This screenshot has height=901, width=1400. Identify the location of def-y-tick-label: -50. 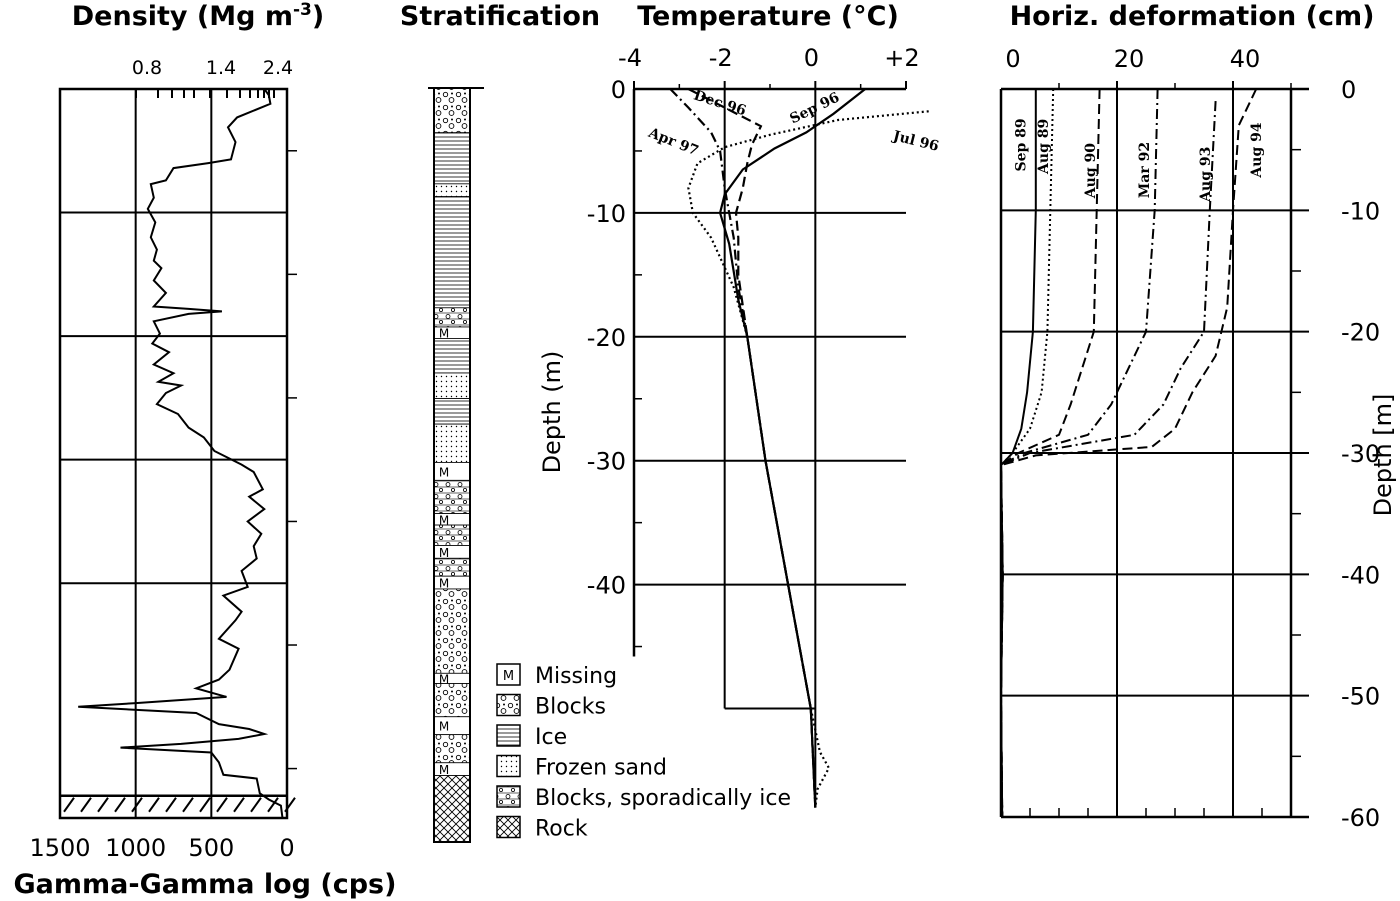
(1360, 697).